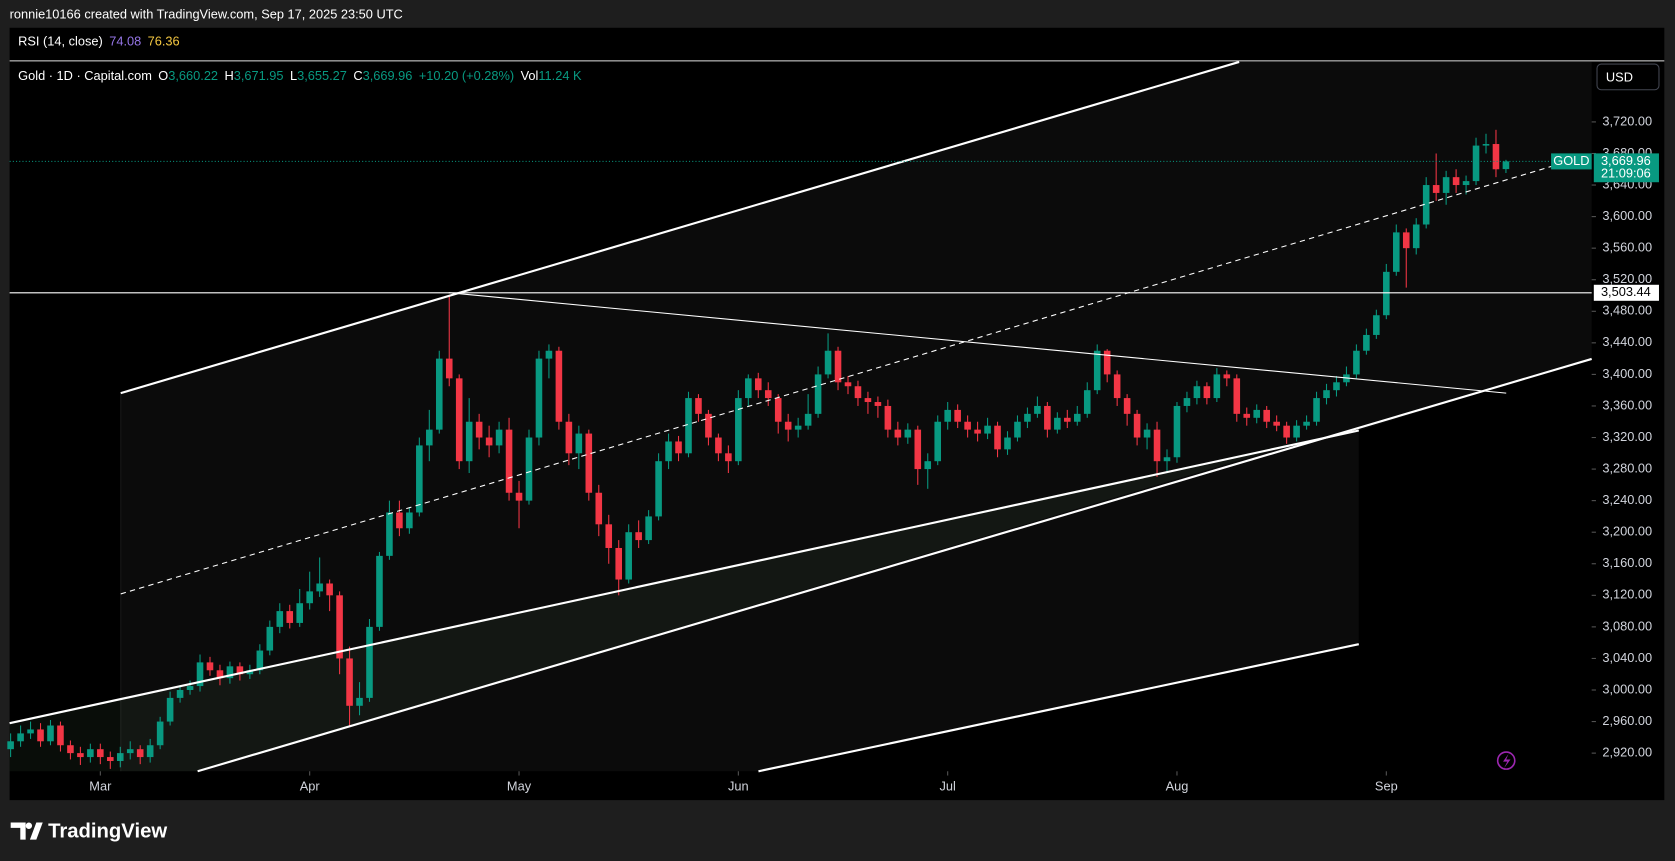 This screenshot has height=861, width=1675. Describe the element at coordinates (1627, 310) in the screenshot. I see `y-tick-label: 3,480.00` at that location.